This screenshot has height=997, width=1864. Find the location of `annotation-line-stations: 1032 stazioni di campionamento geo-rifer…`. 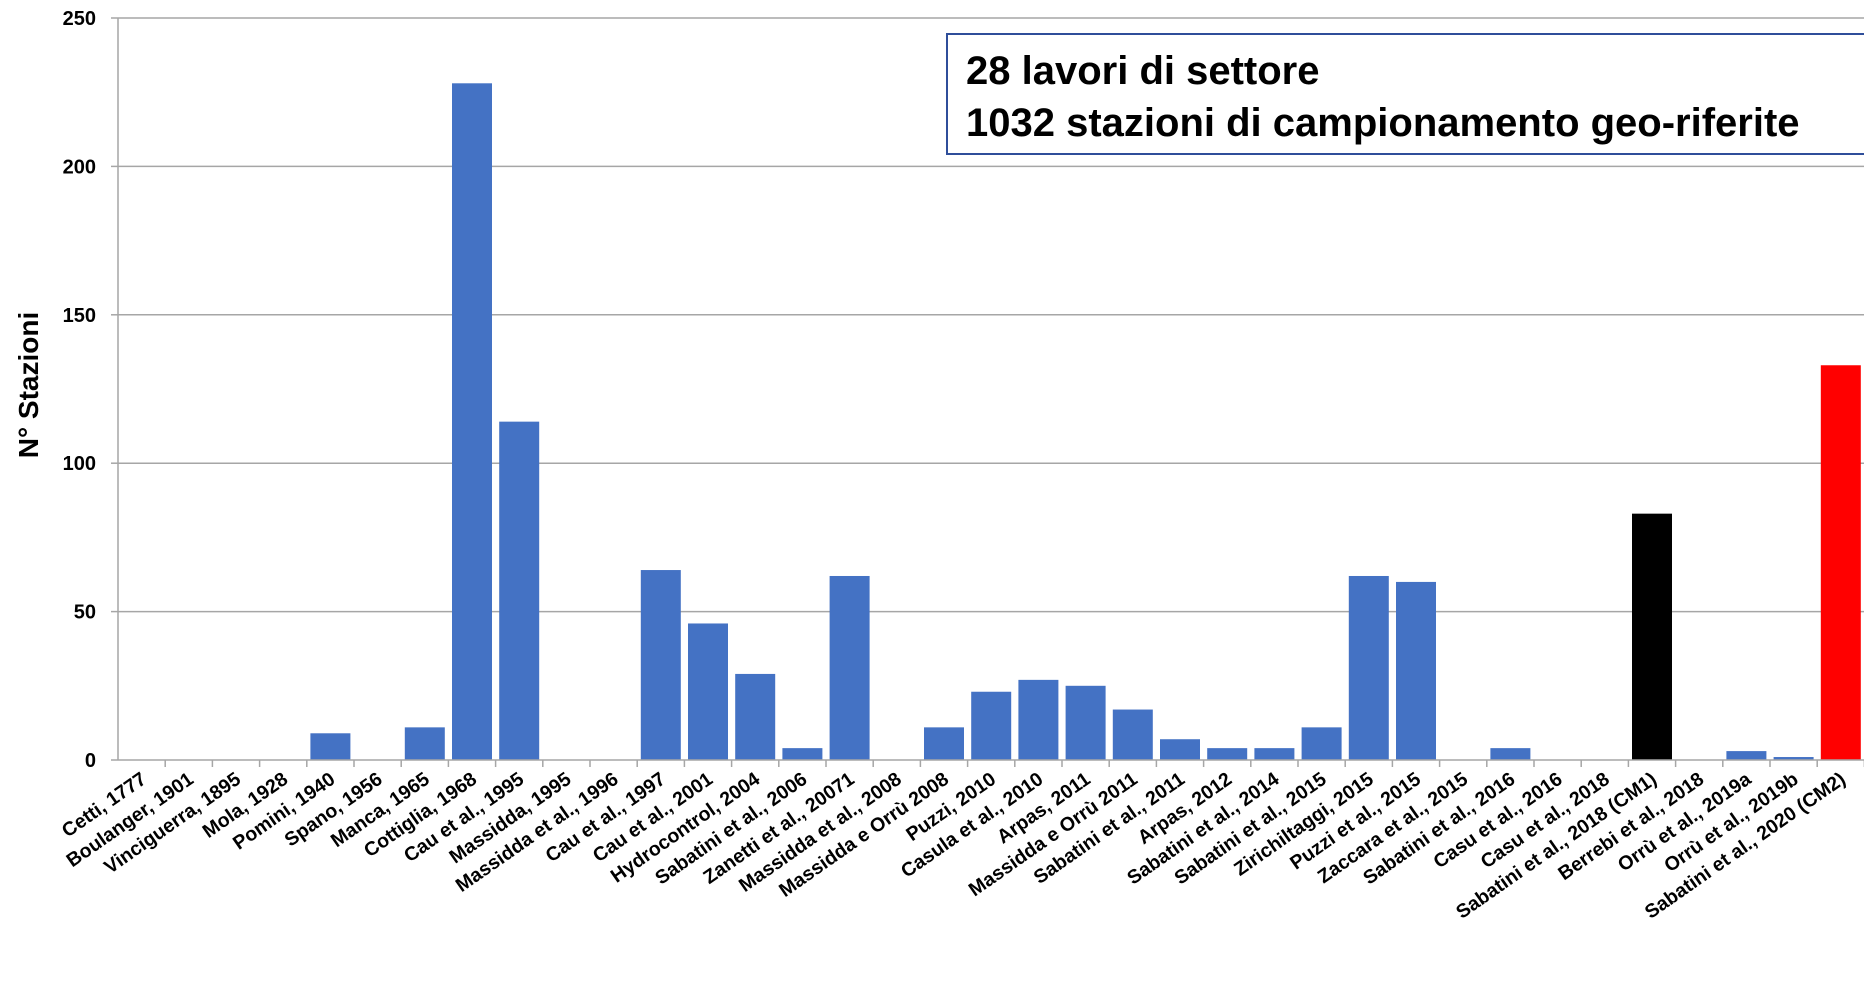

annotation-line-stations: 1032 stazioni di campionamento geo-rifer… is located at coordinates (1383, 123).